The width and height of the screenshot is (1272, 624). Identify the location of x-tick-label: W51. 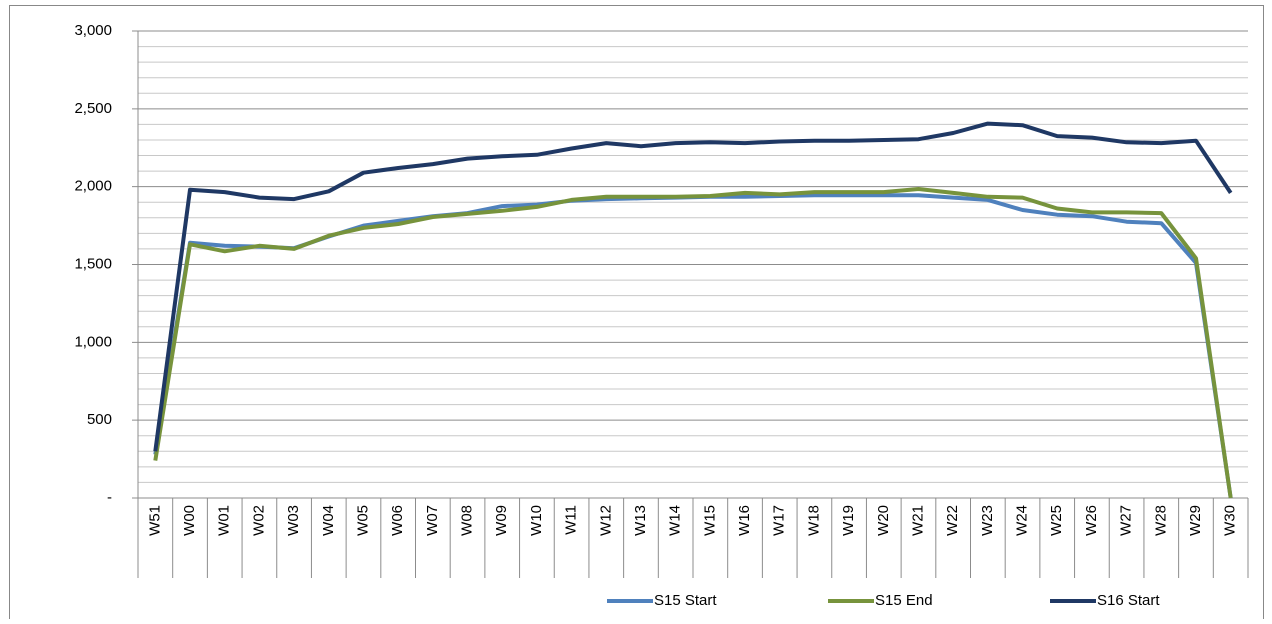
(154, 520).